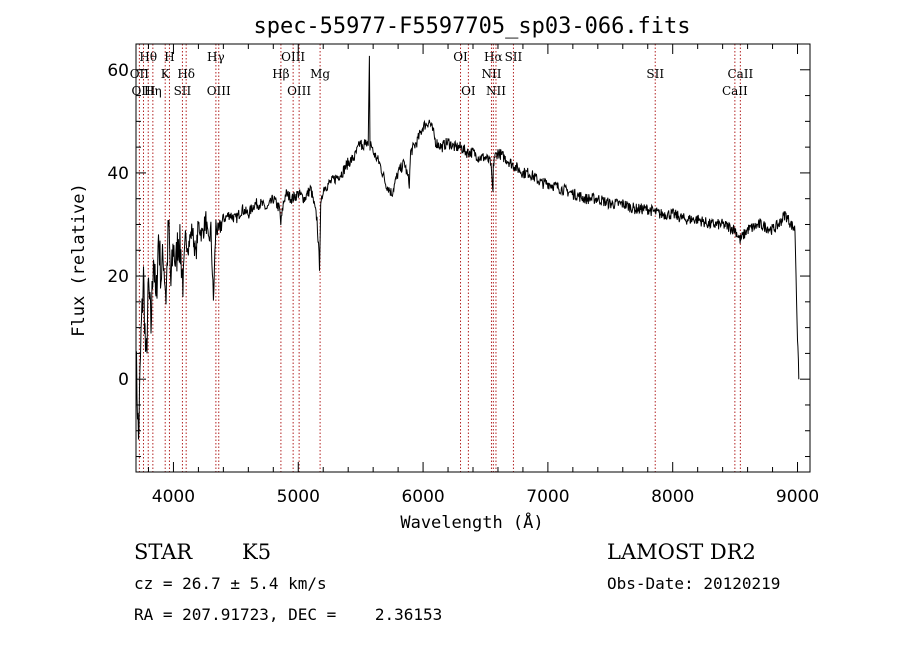  Describe the element at coordinates (216, 57) in the screenshot. I see `line-label: Hγ` at that location.